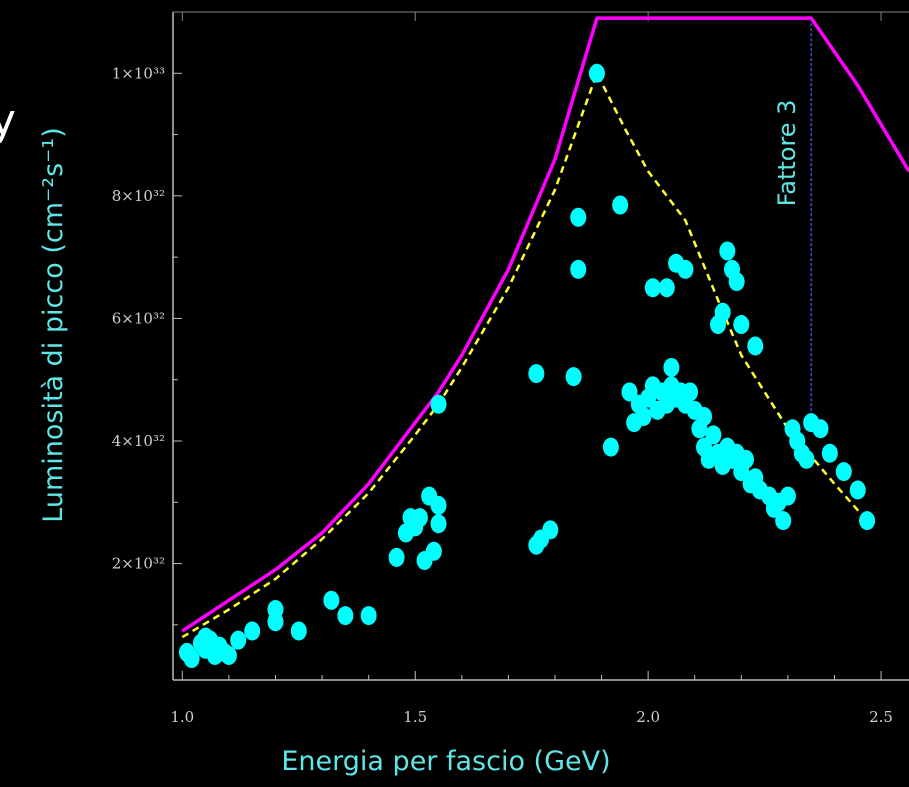  What do you see at coordinates (881, 717) in the screenshot?
I see `x-tick-label: 2.5` at bounding box center [881, 717].